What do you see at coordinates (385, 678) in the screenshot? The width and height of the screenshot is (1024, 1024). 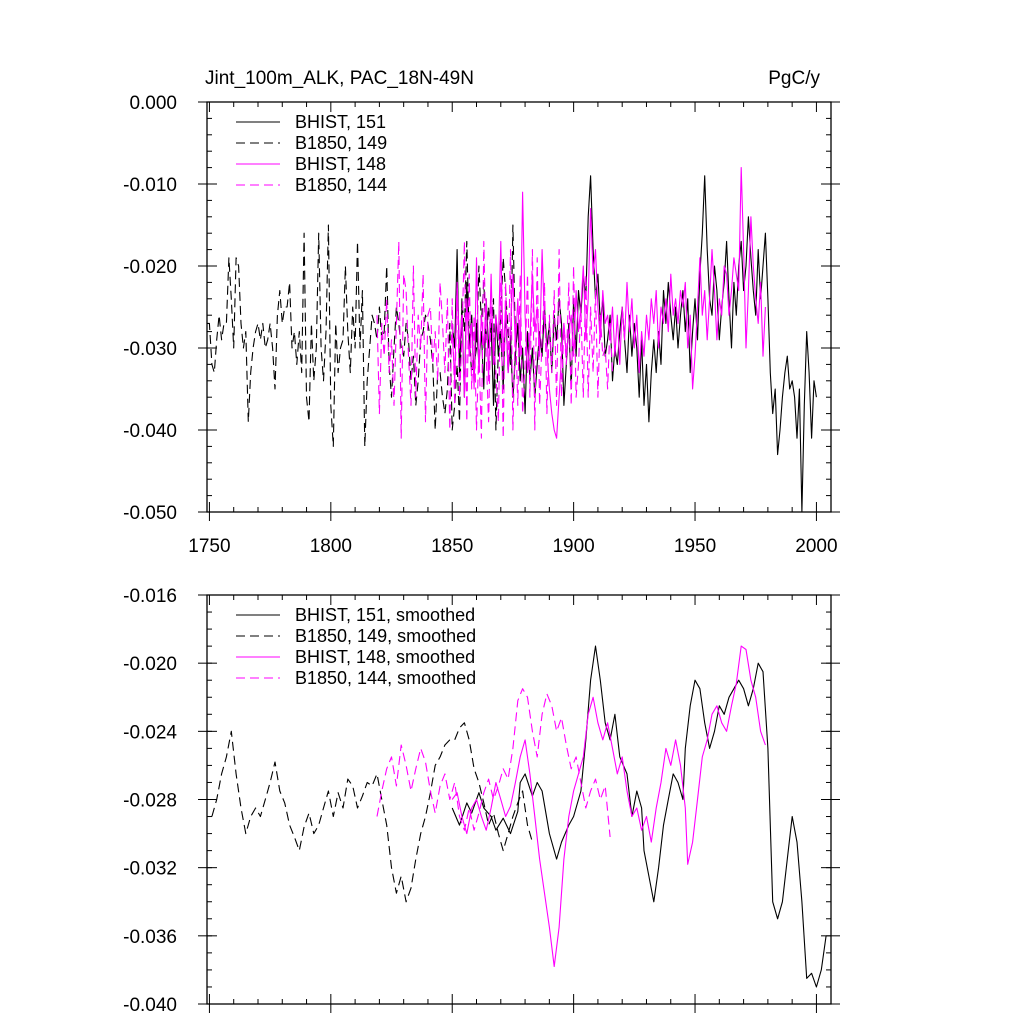 I see `legend-label: B1850, 144, smoothed` at bounding box center [385, 678].